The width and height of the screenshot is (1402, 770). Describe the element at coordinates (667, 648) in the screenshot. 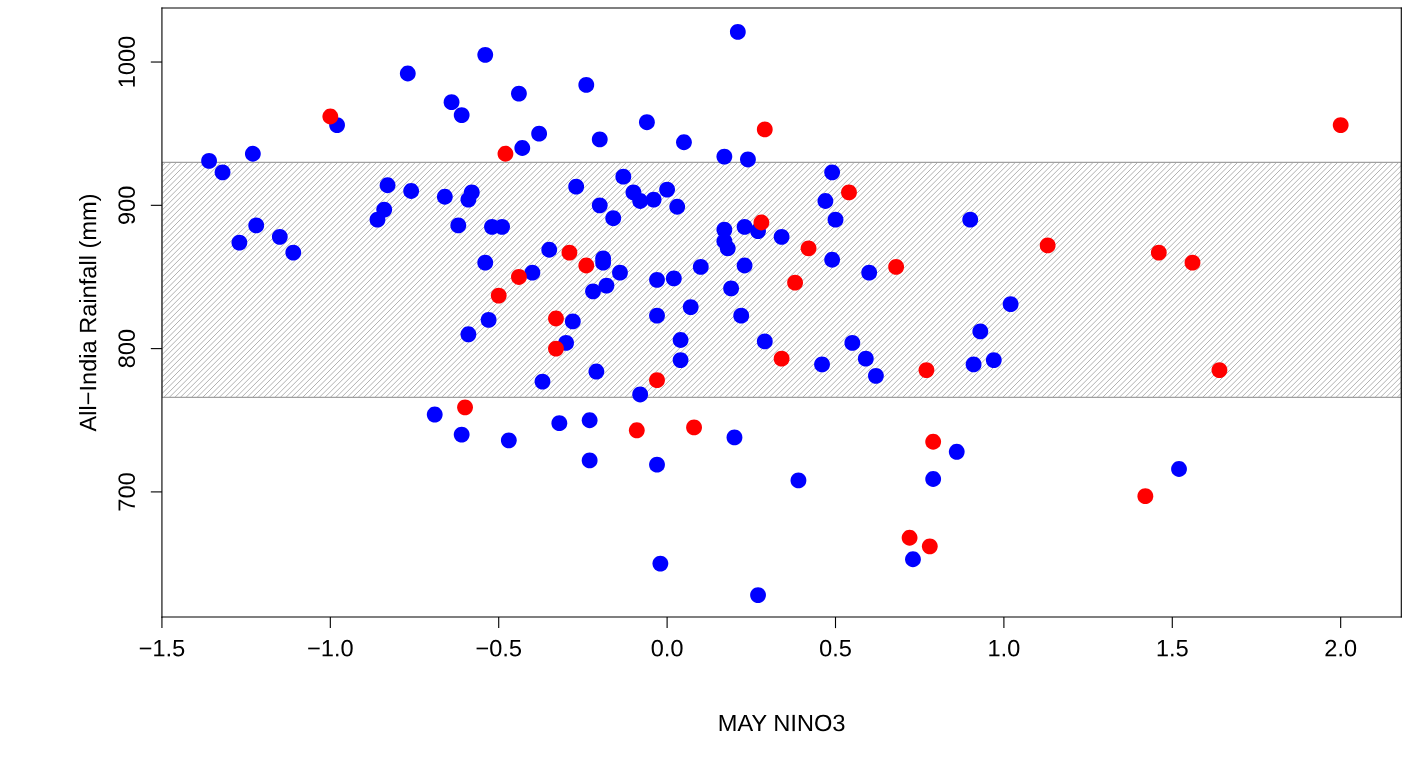

I see `x-tick-label: 0.0` at that location.